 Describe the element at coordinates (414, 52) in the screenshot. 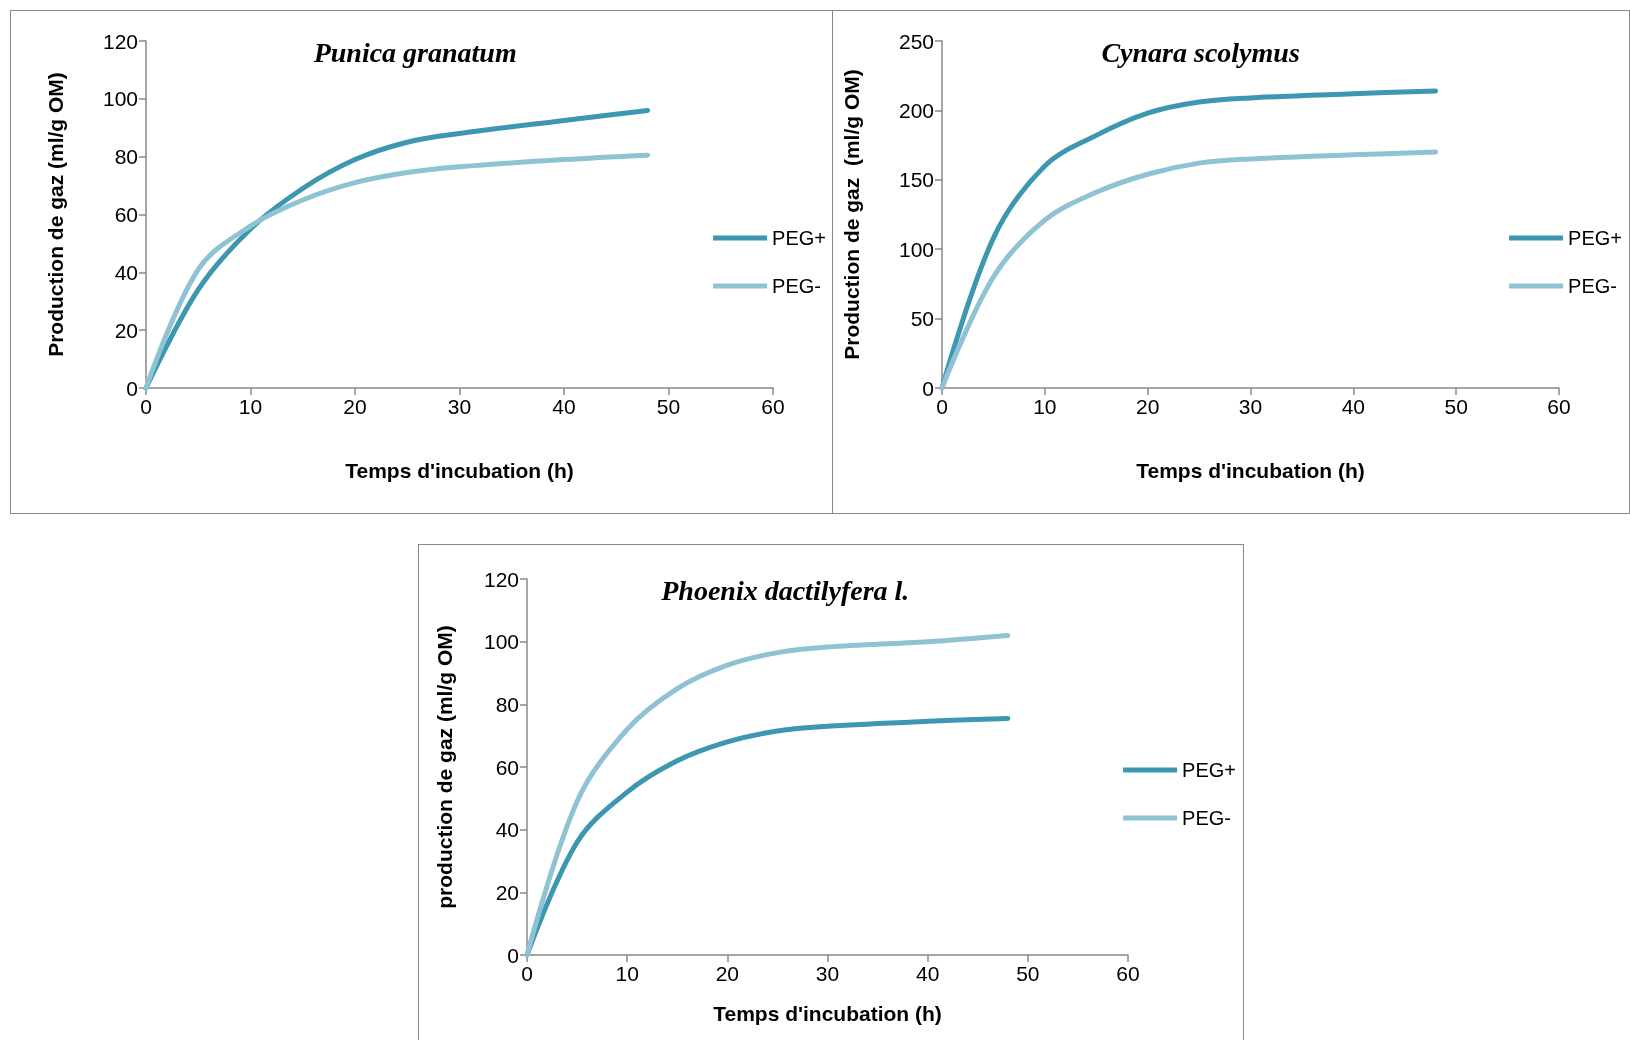

I see `chart-title: Punica granatum` at that location.